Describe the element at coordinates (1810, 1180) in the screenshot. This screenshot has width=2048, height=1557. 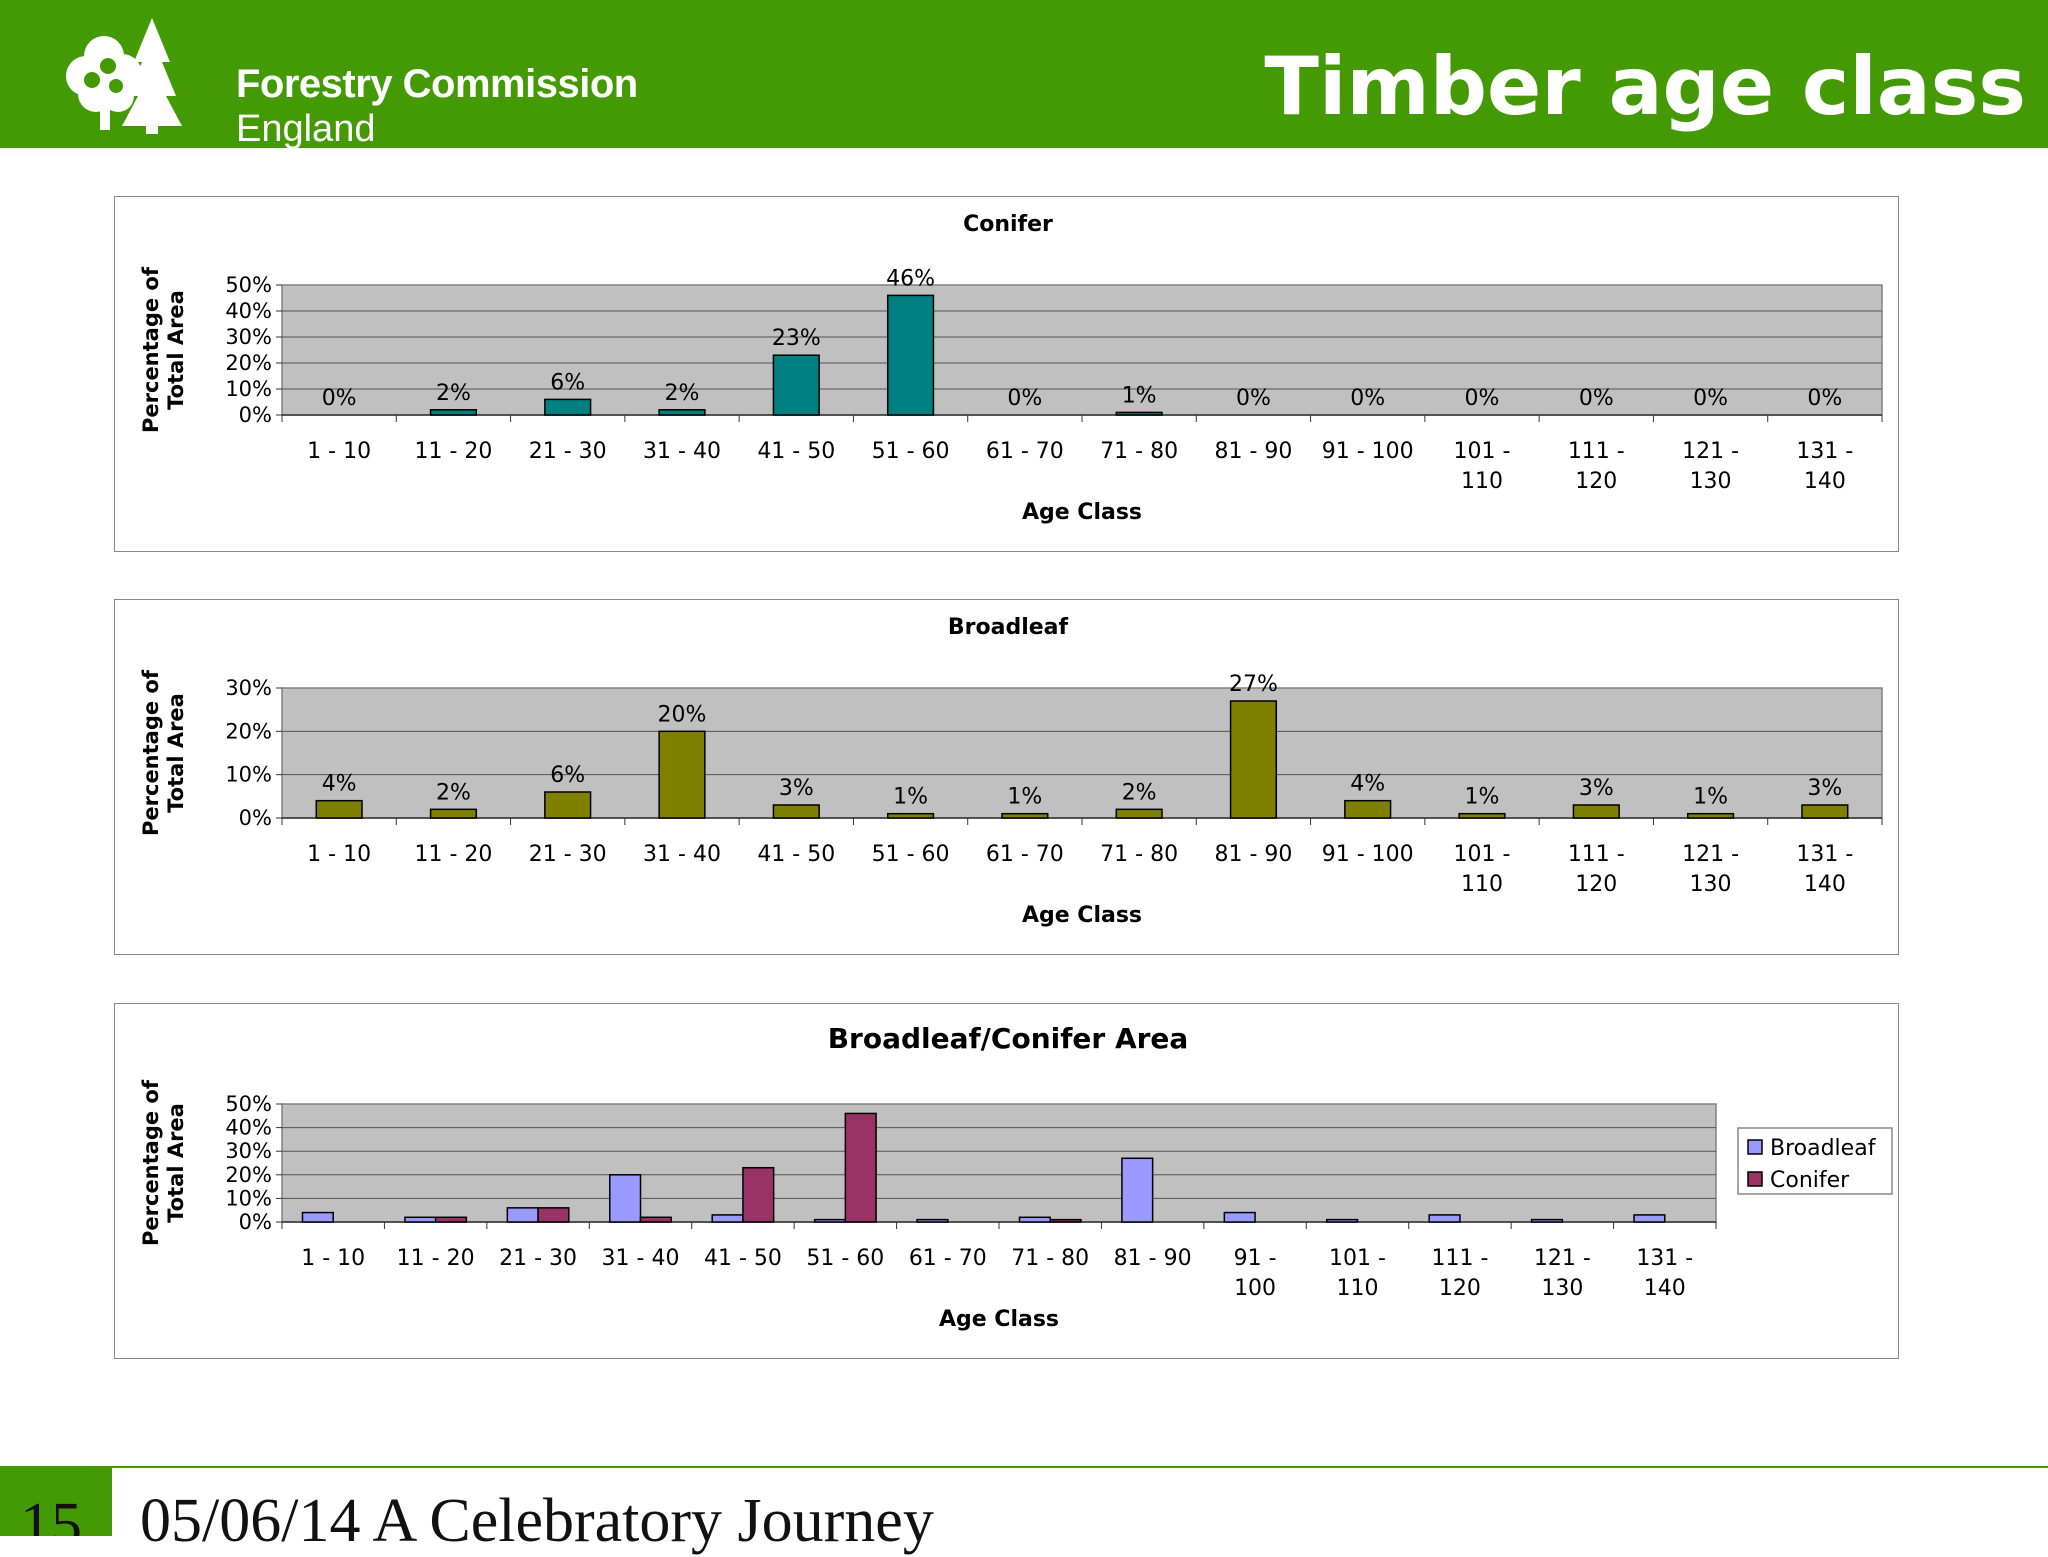
I see `legend-label: Conifer` at that location.